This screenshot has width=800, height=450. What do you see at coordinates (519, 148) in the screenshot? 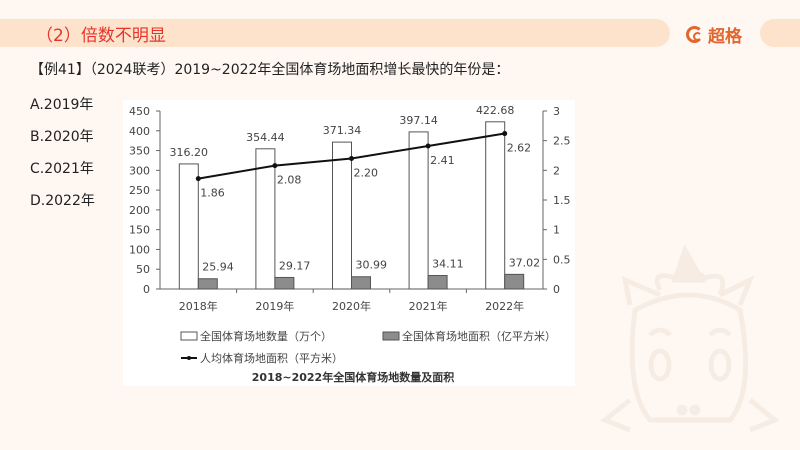
I see `line-label-per-capita: 2.62` at bounding box center [519, 148].